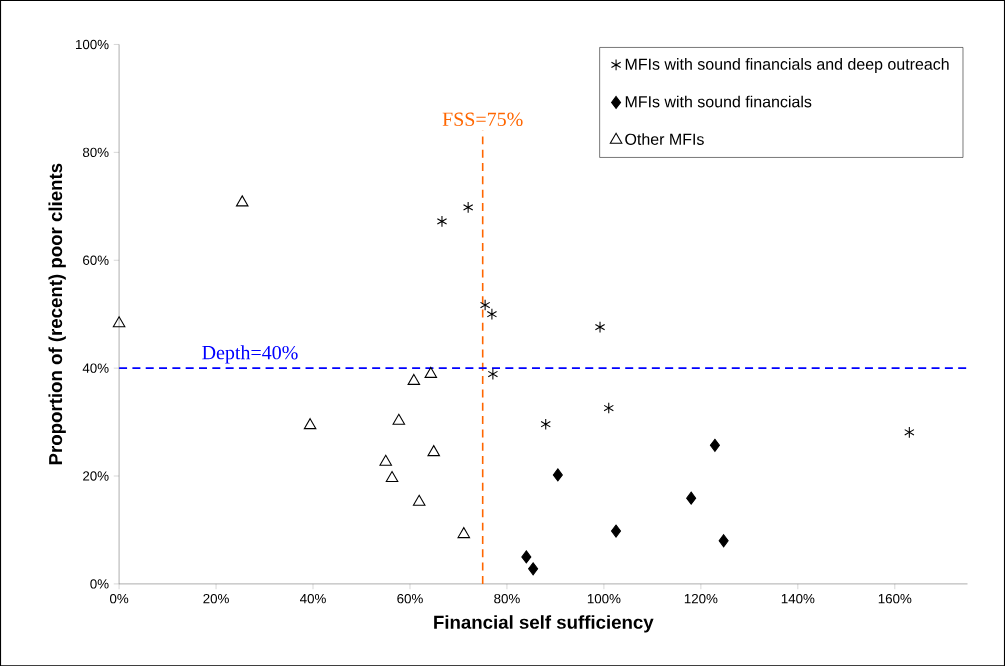 The width and height of the screenshot is (1005, 666). I want to click on y-tick-label: 20%, so click(96, 476).